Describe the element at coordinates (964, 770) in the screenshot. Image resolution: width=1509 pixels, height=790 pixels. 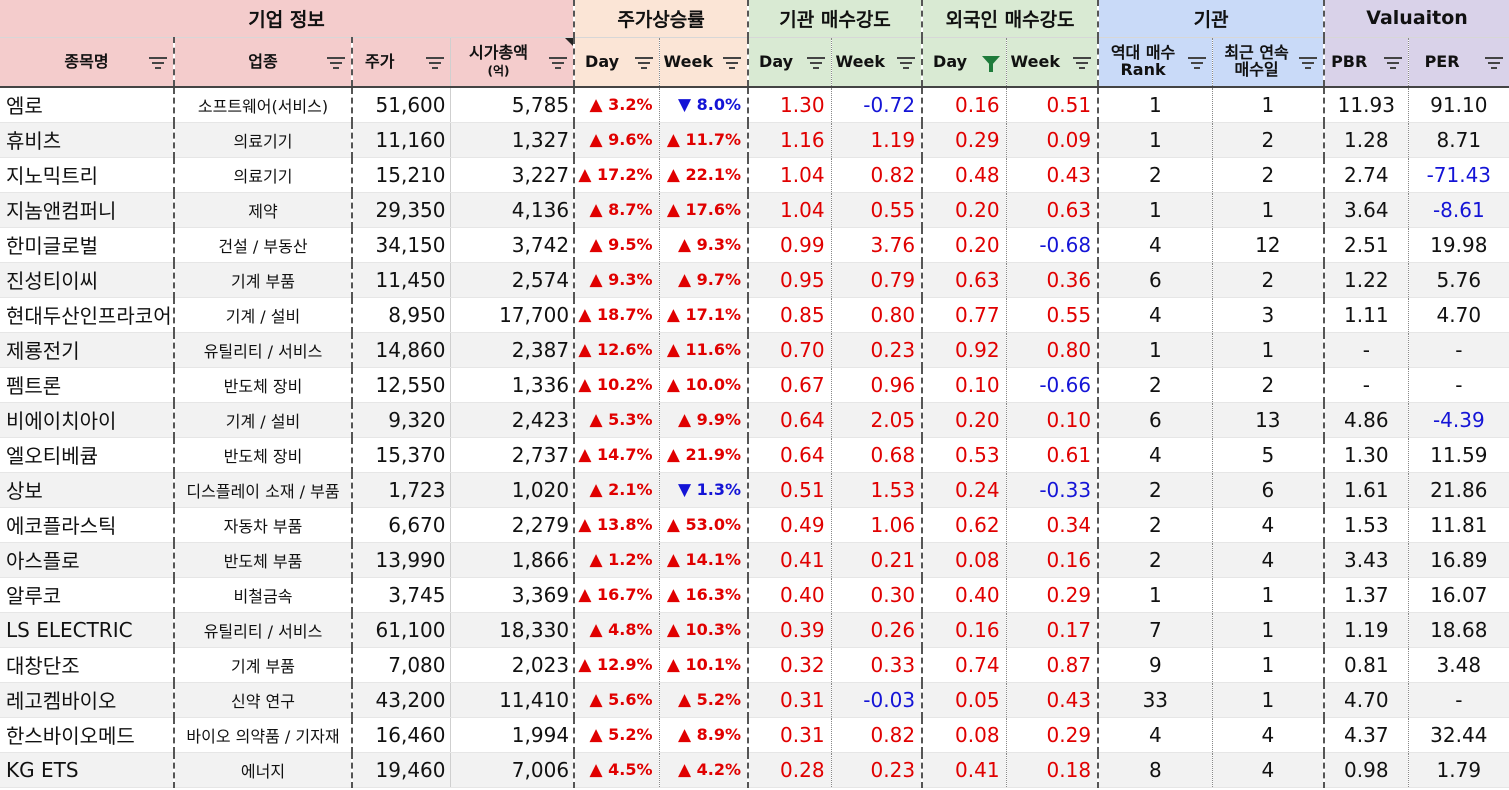
I see `foreign-day-strength-cell: 0.41` at that location.